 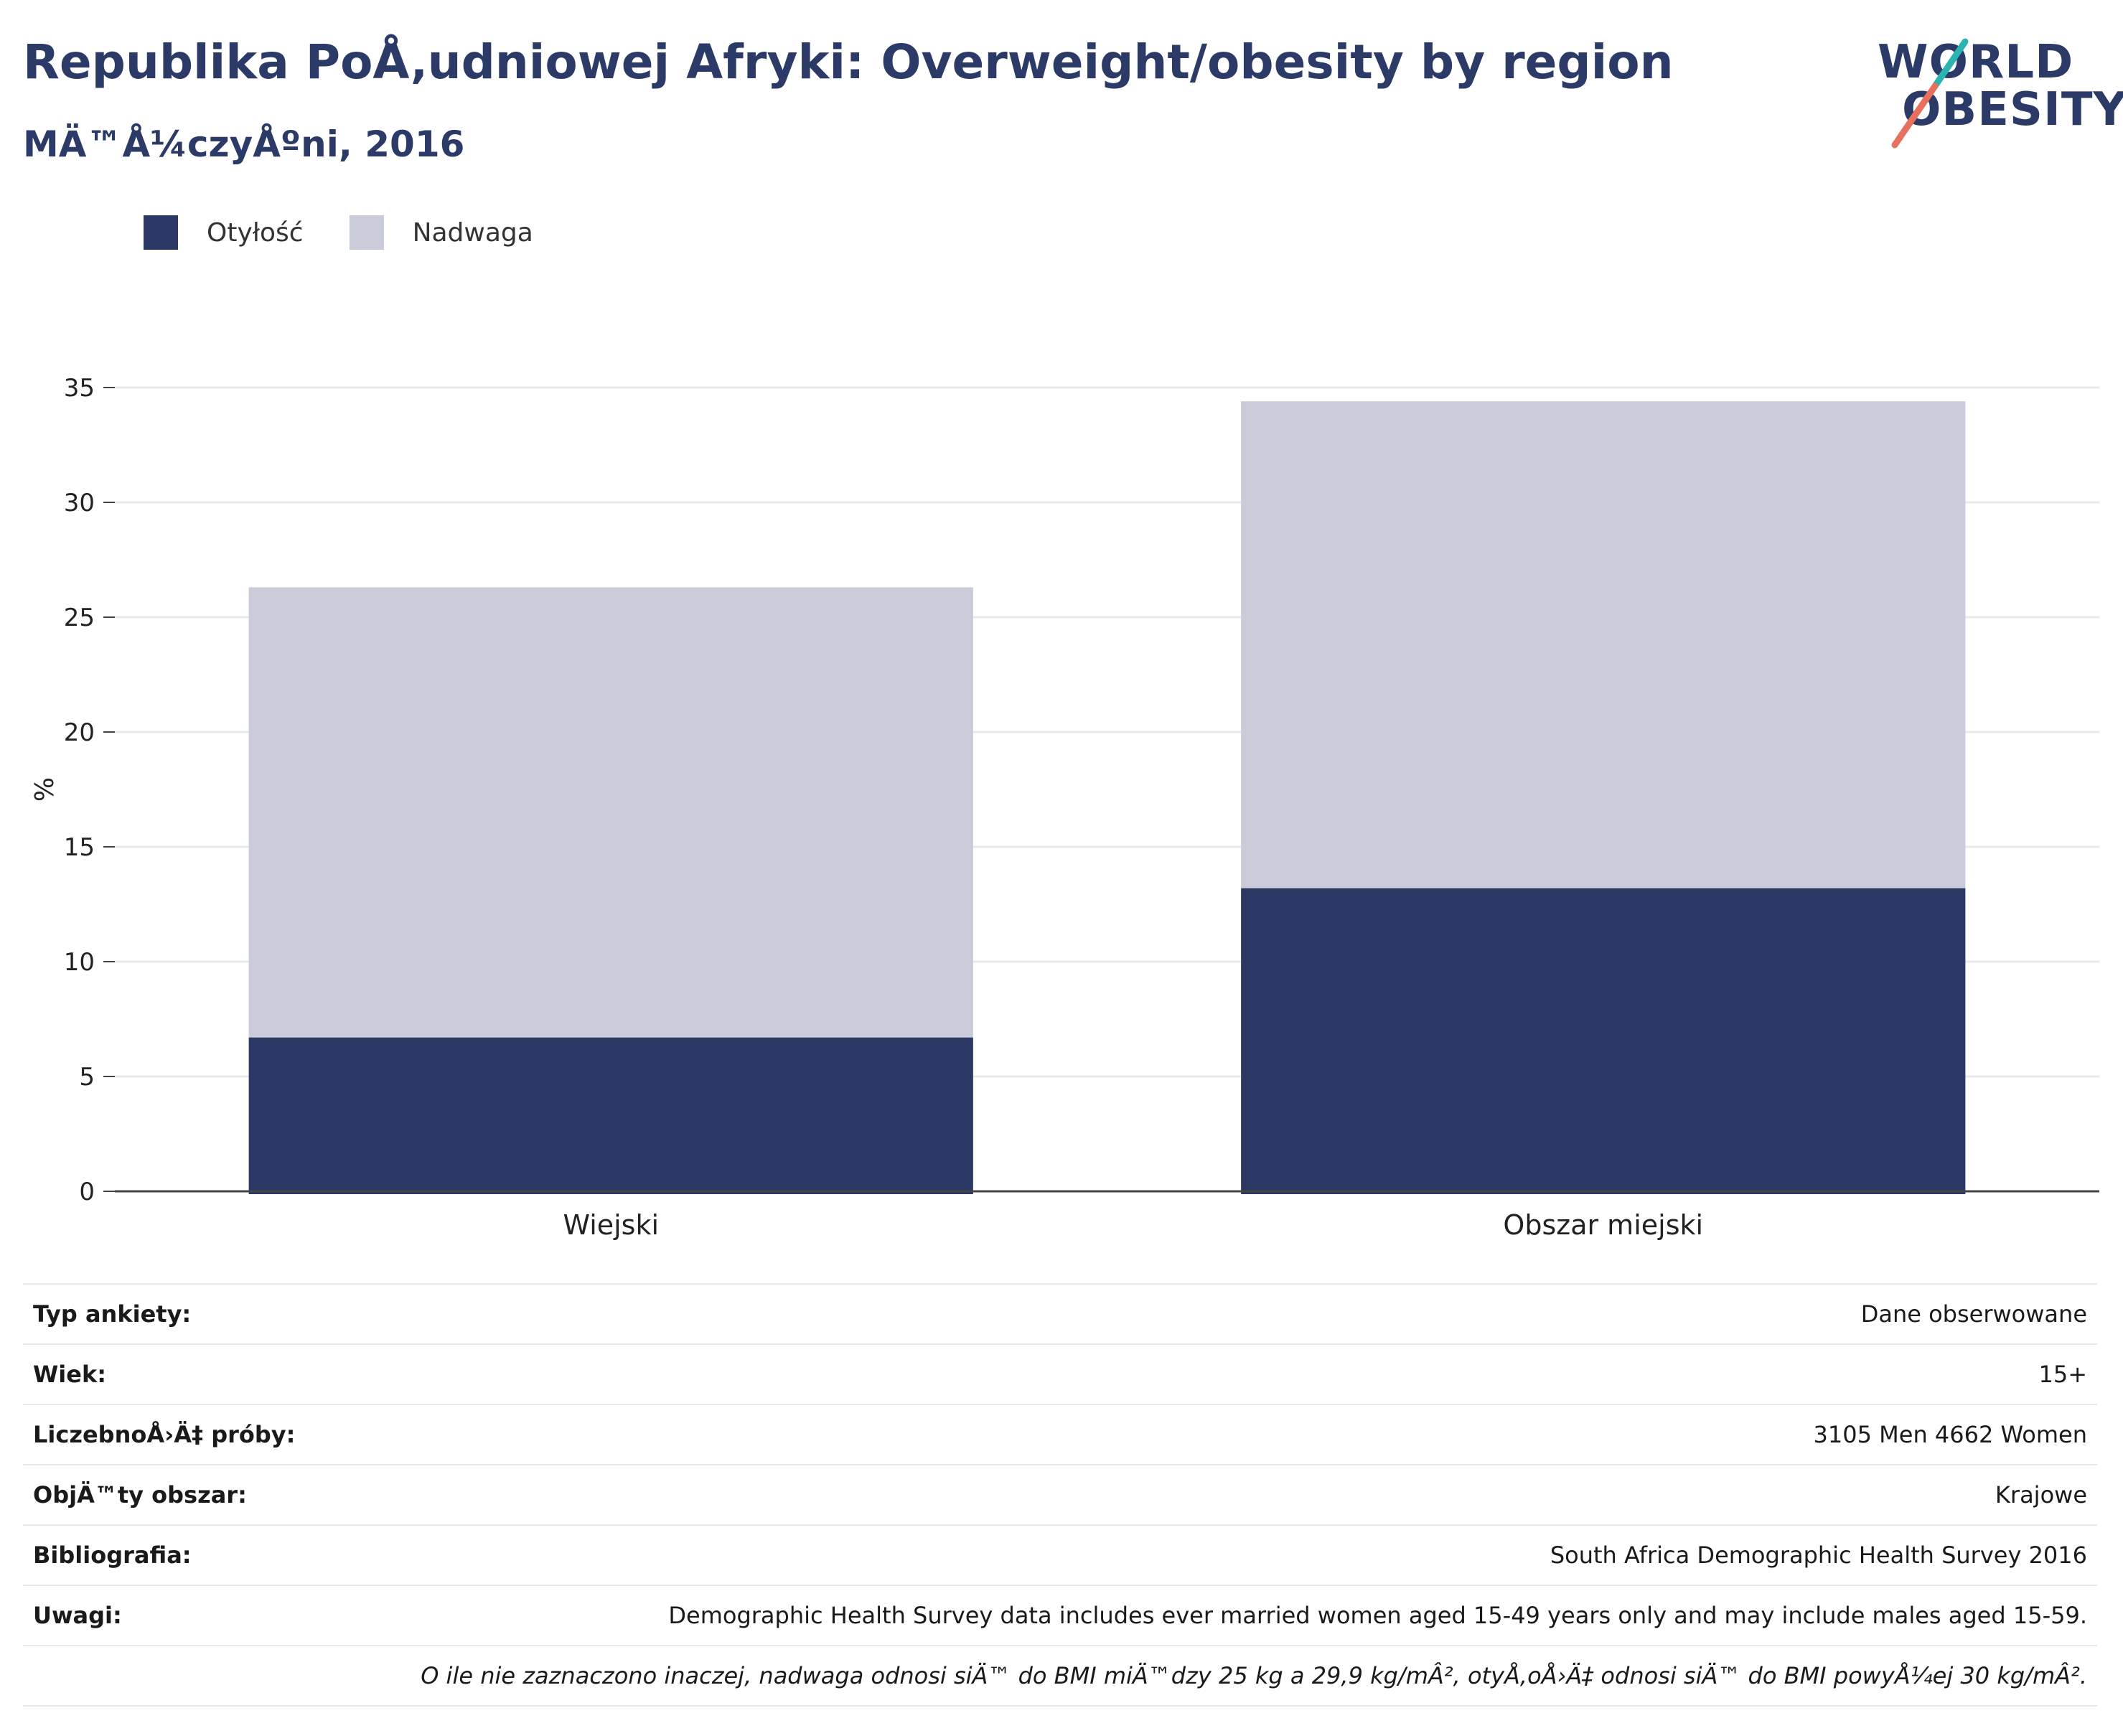 I want to click on chart-legend: Otyłość Nadwaga, so click(x=361, y=232).